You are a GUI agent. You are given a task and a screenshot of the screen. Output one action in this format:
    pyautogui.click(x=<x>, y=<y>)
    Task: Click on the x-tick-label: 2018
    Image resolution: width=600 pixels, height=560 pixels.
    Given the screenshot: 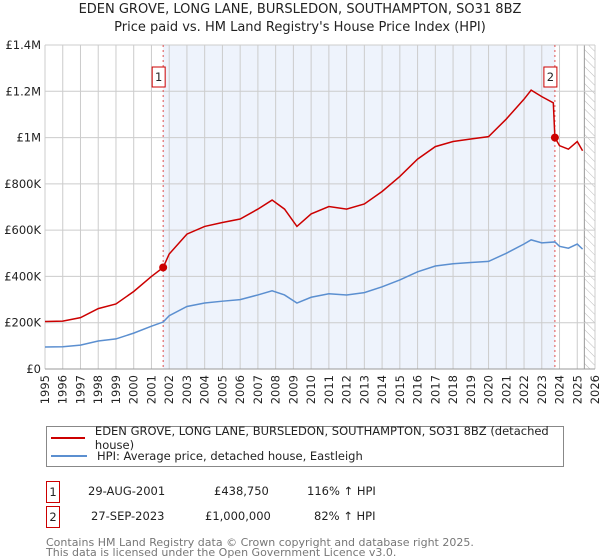 What is the action you would take?
    pyautogui.click(x=453, y=389)
    